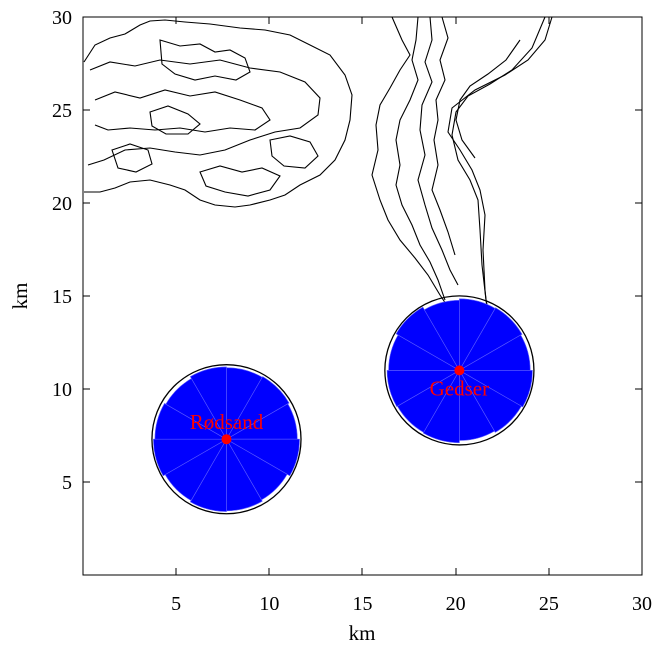  Describe the element at coordinates (227, 422) in the screenshot. I see `site-label: Rødsand` at that location.